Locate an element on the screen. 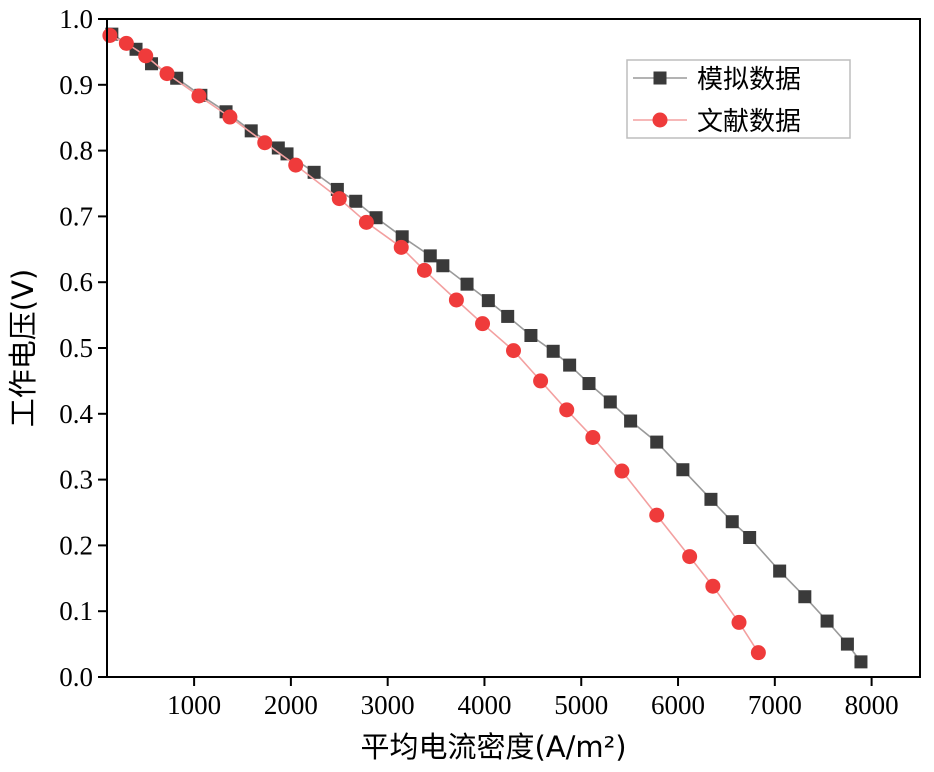 The height and width of the screenshot is (772, 934). y-tick-label: 0.1 is located at coordinates (76, 611).